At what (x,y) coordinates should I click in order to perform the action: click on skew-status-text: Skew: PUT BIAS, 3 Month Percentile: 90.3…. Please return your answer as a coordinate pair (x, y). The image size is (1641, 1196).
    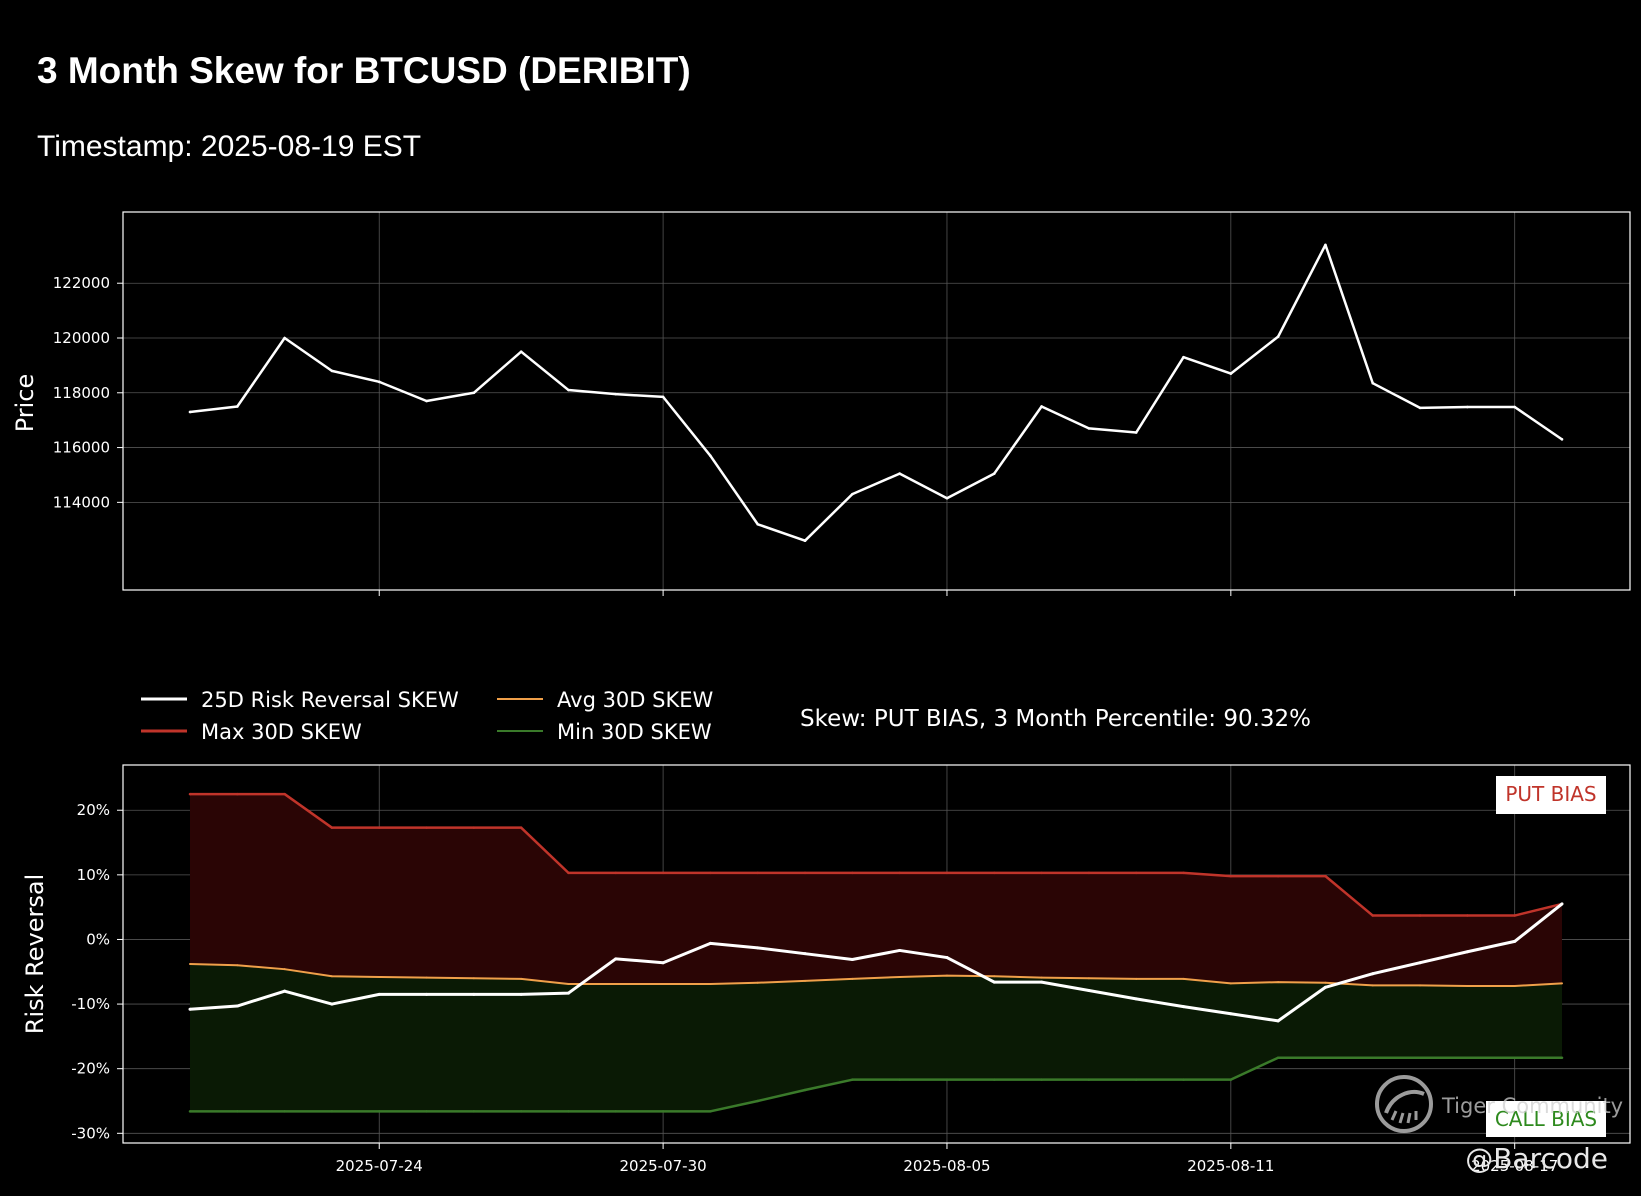
    Looking at the image, I should click on (1055, 719).